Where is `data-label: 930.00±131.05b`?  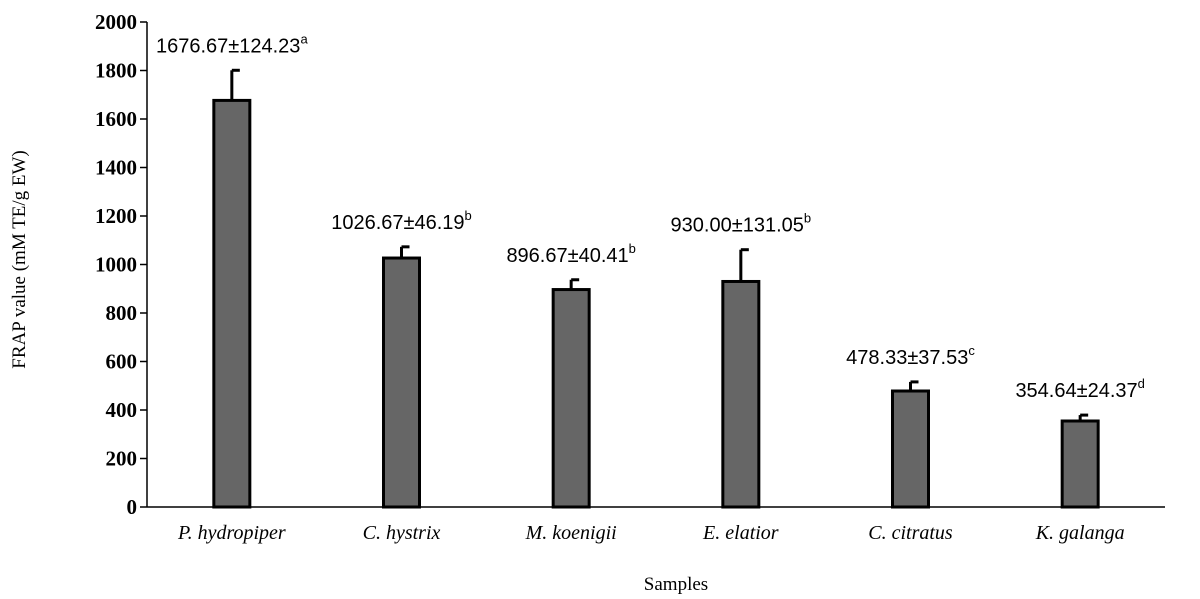
data-label: 930.00±131.05b is located at coordinates (741, 224).